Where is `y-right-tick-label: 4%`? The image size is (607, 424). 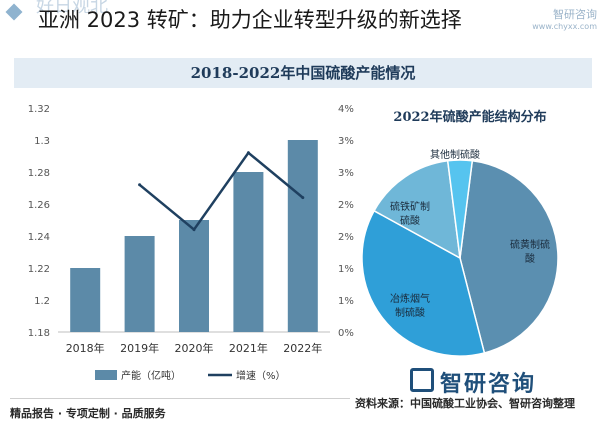
y-right-tick-label: 4% is located at coordinates (346, 109).